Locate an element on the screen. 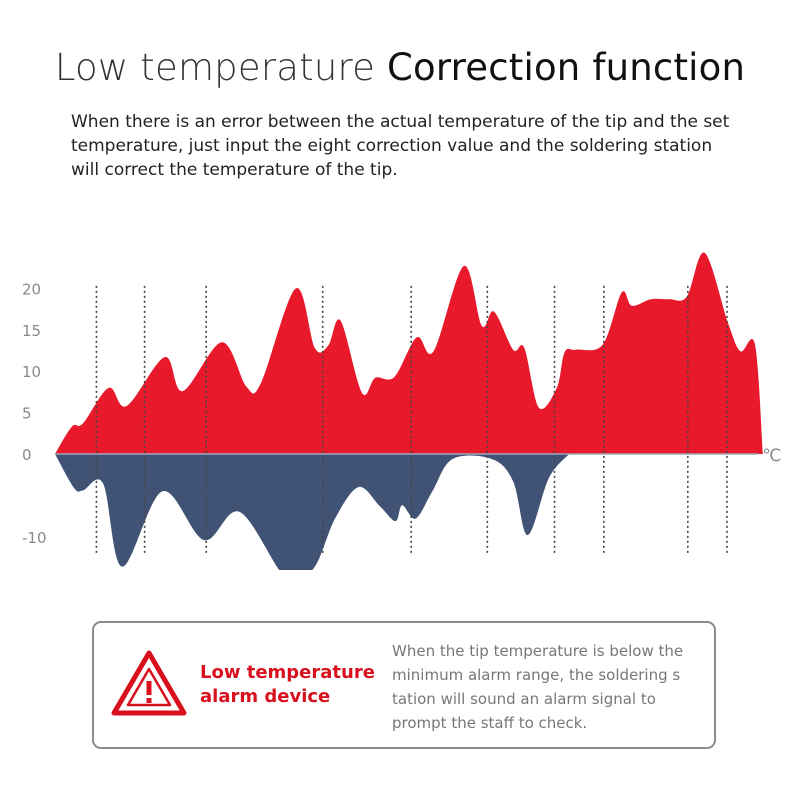 Image resolution: width=800 pixels, height=800 pixels. y-tick-label: 10 is located at coordinates (31, 372).